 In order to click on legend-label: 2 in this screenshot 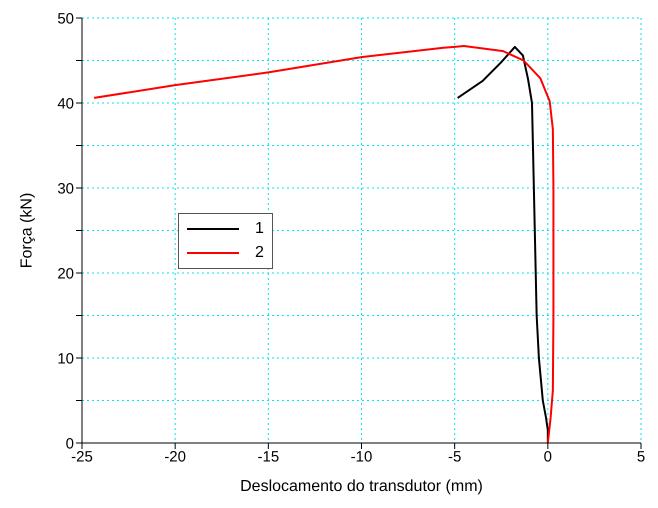, I will do `click(259, 253)`.